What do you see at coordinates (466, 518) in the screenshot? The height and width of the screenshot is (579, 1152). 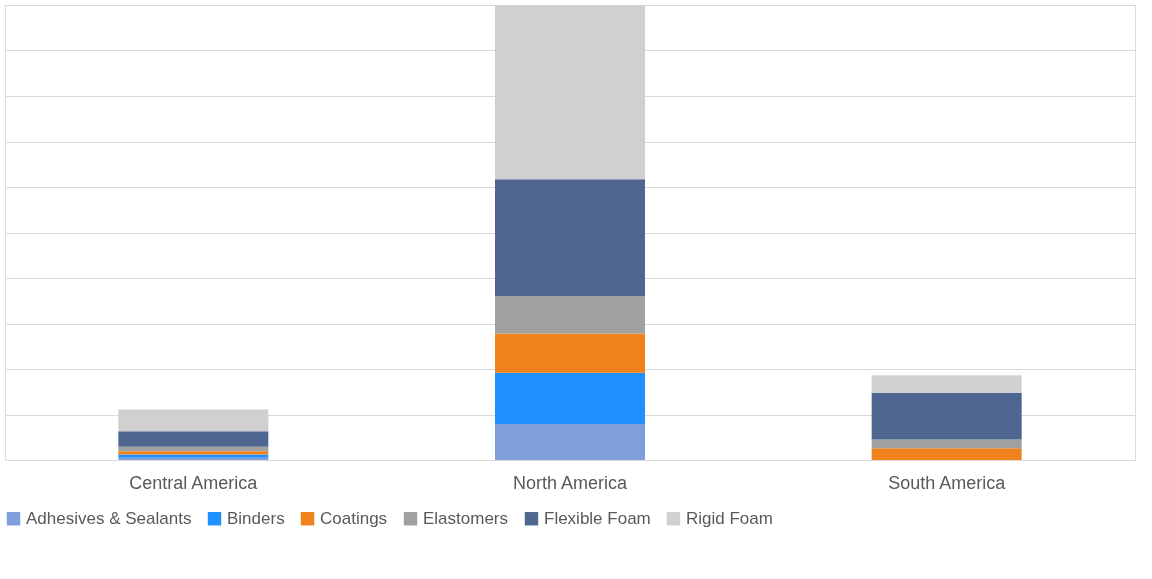 I see `legend-label: Elastomers` at bounding box center [466, 518].